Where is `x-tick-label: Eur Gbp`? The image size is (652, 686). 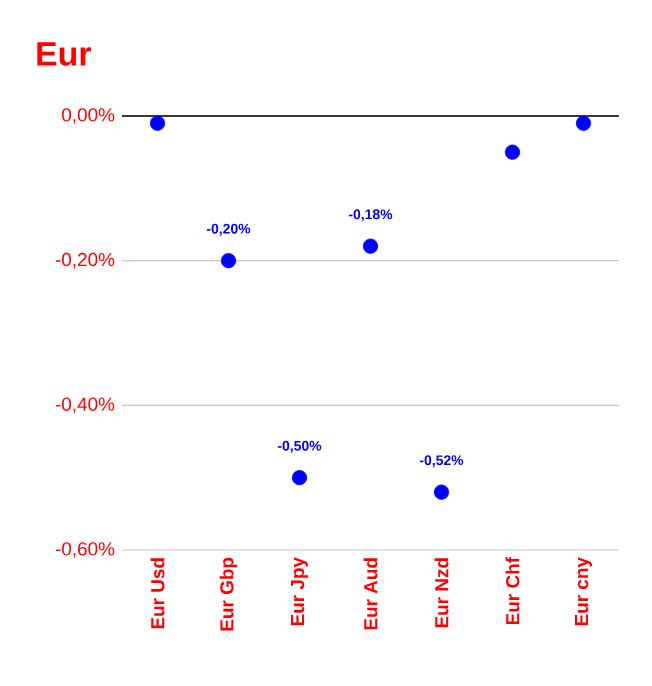
x-tick-label: Eur Gbp is located at coordinates (228, 594).